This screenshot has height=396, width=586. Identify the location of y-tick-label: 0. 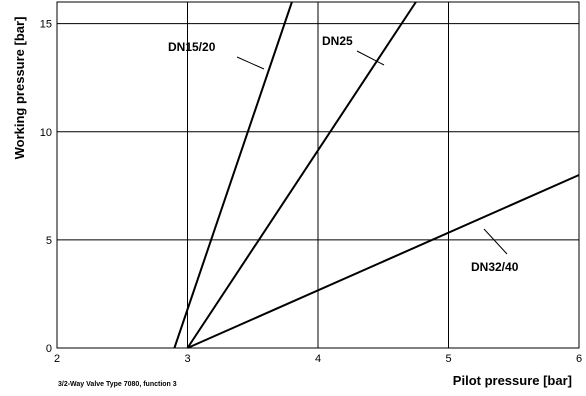
(49, 349).